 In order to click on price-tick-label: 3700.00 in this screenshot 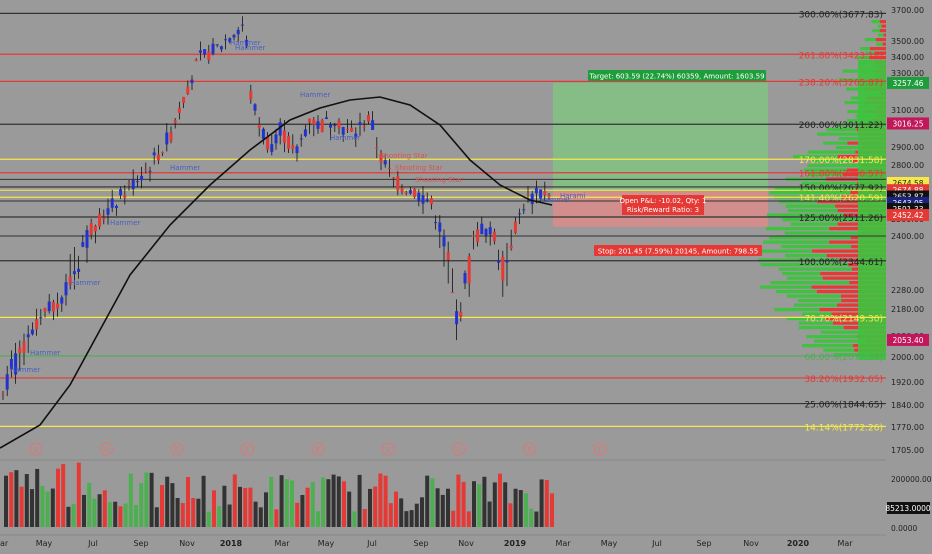, I will do `click(907, 10)`.